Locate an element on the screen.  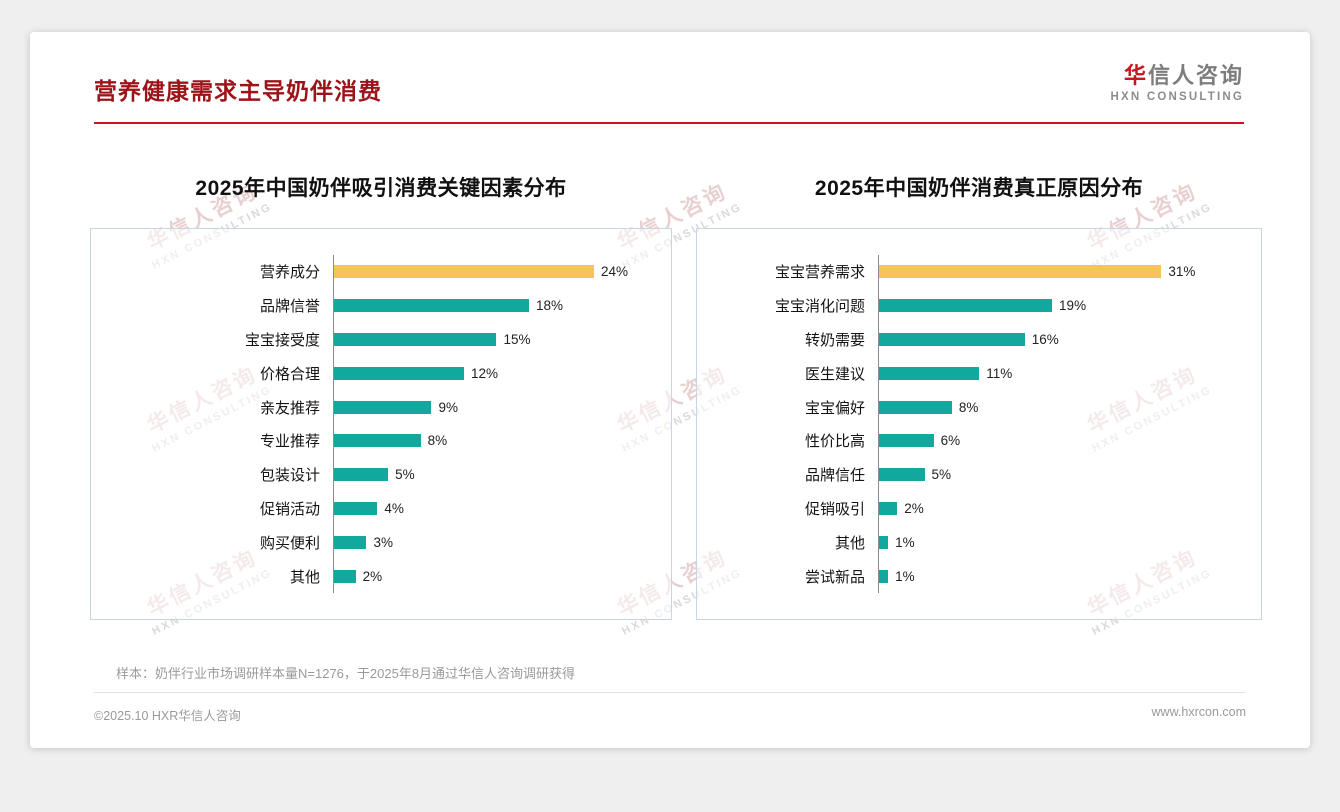
bar-track: 24% is located at coordinates (492, 272).